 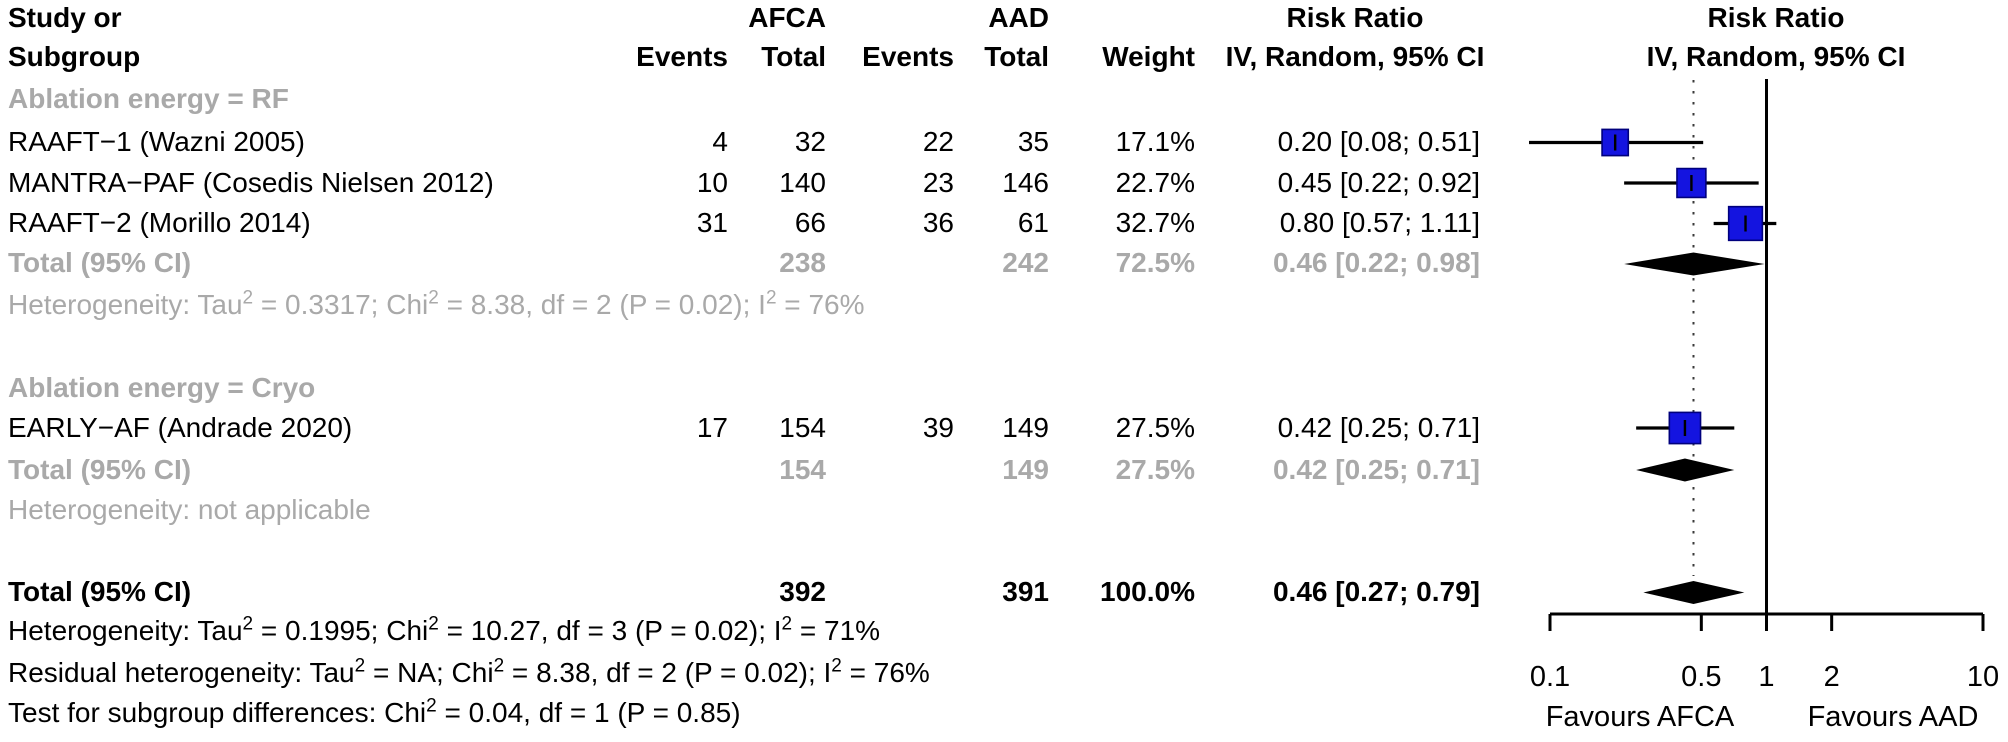 What do you see at coordinates (1376, 591) in the screenshot?
I see `risk-ratio-ci-value: 0.46 [0.27; 0.79]` at bounding box center [1376, 591].